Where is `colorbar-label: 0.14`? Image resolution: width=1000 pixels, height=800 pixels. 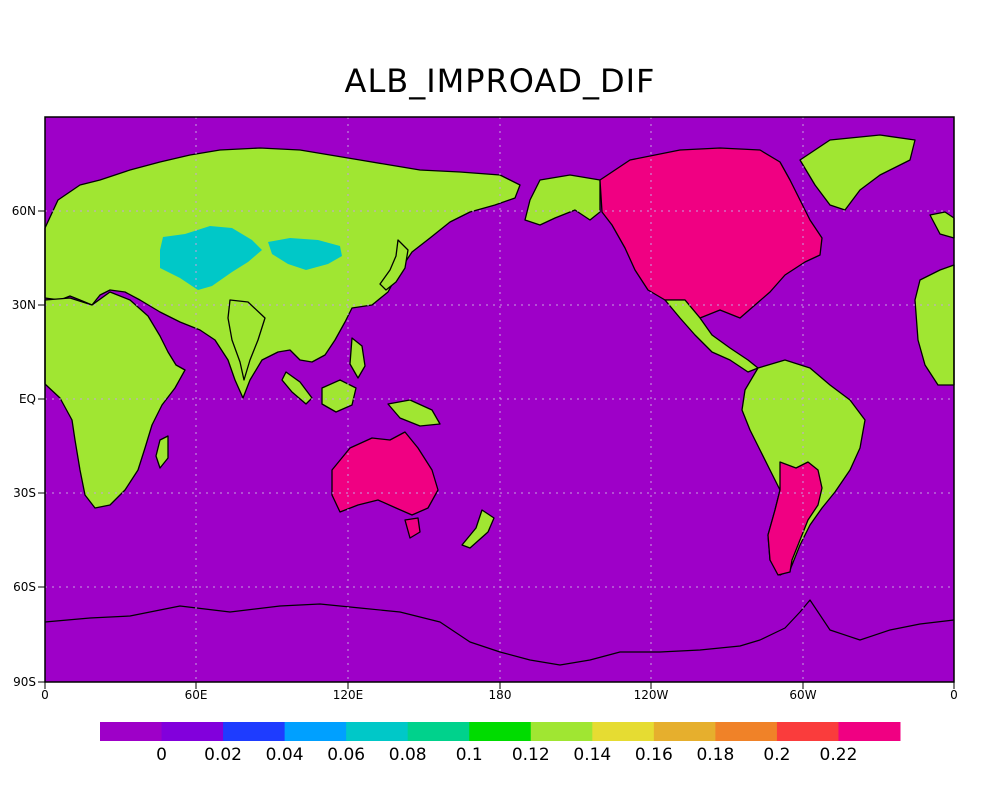
colorbar-label: 0.14 is located at coordinates (592, 755).